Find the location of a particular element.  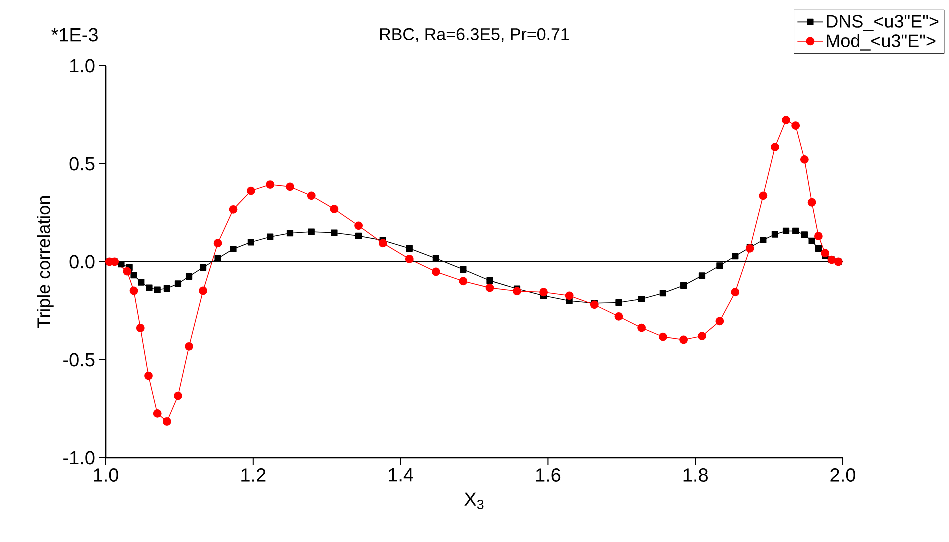

x-tick-label: 1.2 is located at coordinates (254, 475).